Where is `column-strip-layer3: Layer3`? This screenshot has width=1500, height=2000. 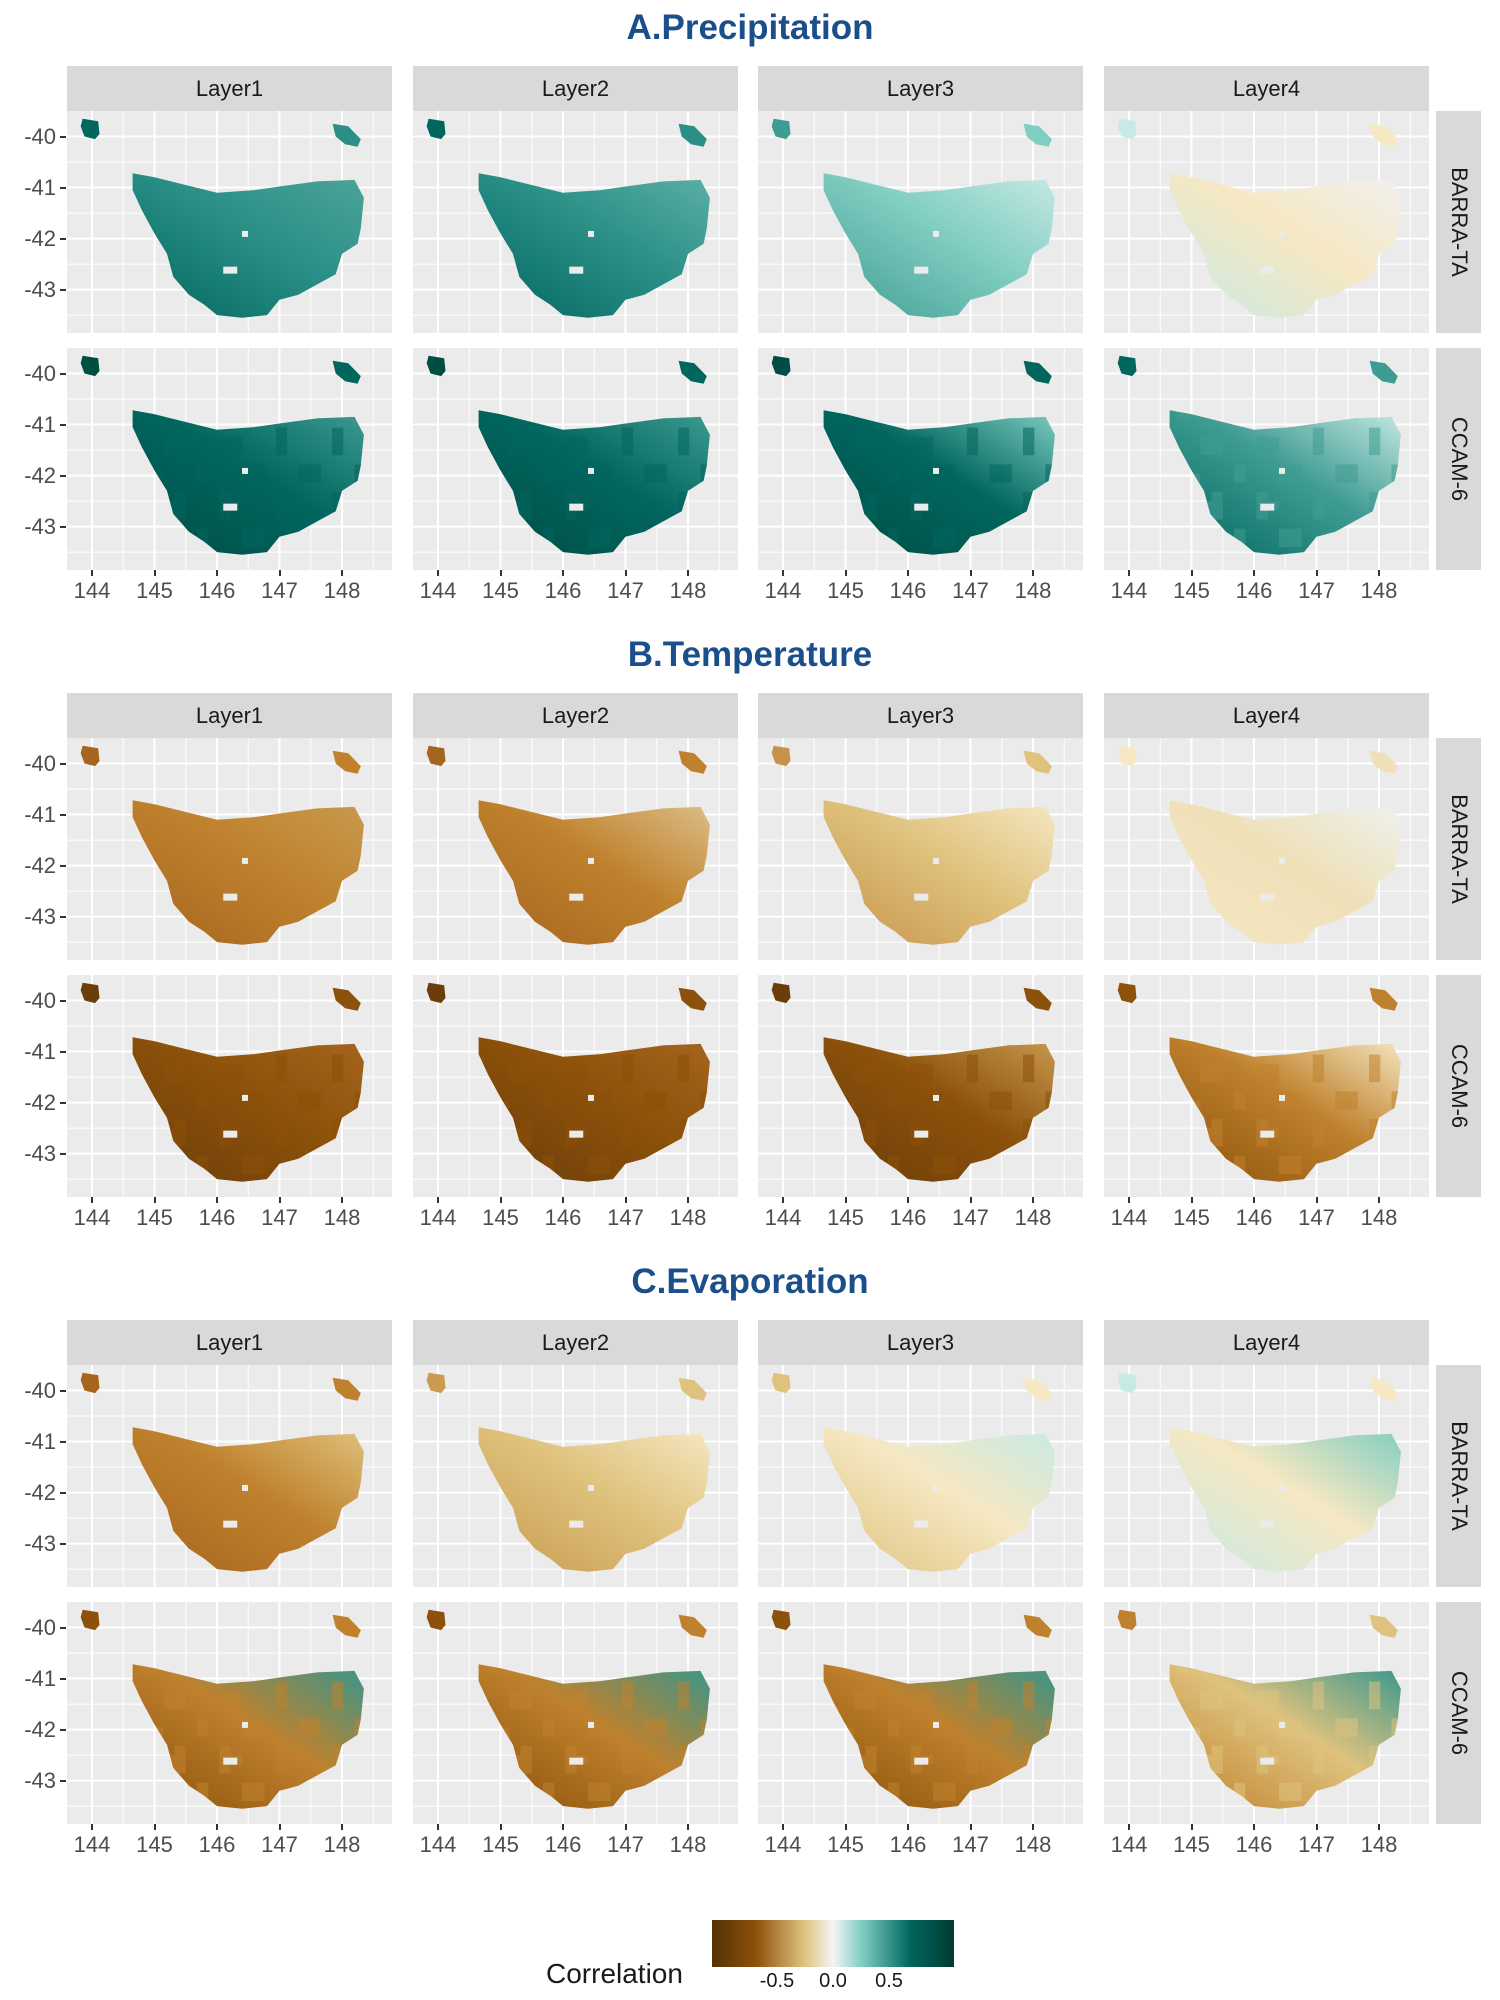 column-strip-layer3: Layer3 is located at coordinates (920, 715).